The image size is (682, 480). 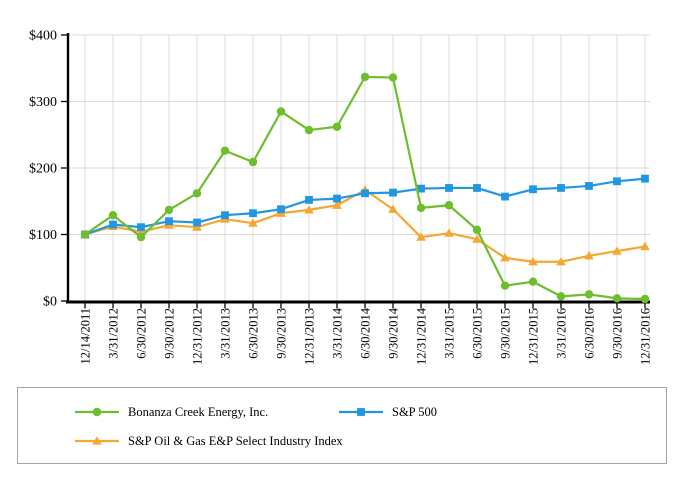 I want to click on legend-item-bonanza-creek: Bonanza Creek Energy, Inc., so click(x=171, y=412).